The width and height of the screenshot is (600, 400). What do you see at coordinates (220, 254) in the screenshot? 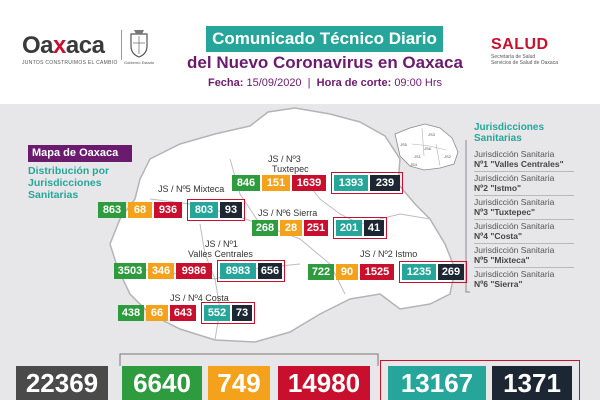
I see `js-valles-label-2: Valles Centrales` at bounding box center [220, 254].